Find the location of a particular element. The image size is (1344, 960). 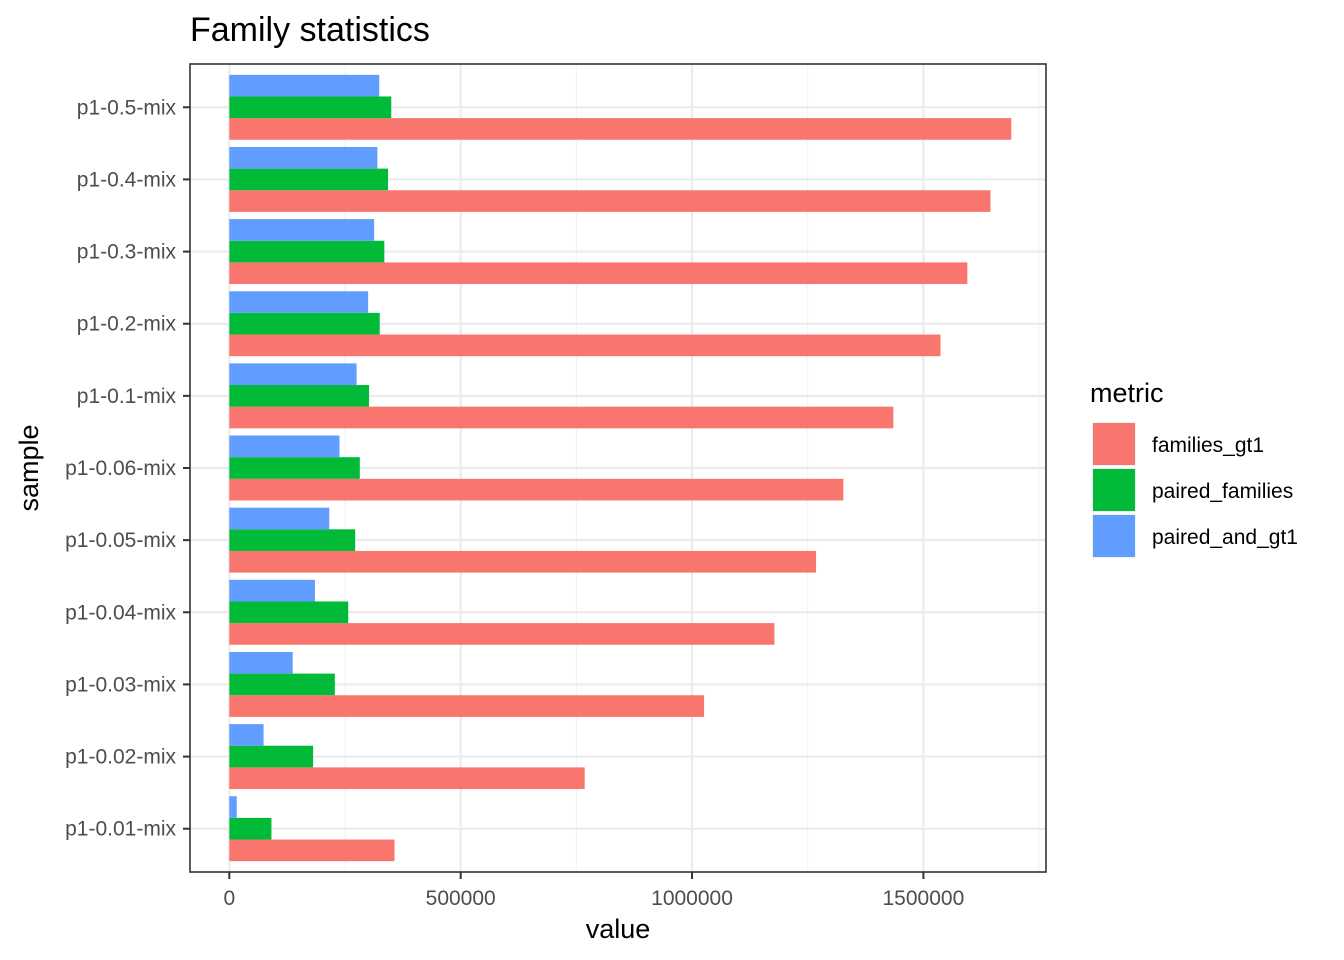

legend-label-families_gt1: families_gt1 is located at coordinates (1208, 445).